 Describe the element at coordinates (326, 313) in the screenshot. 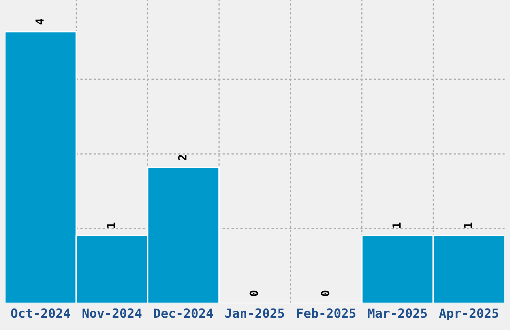

I see `x-tick-label: Feb-2025` at that location.